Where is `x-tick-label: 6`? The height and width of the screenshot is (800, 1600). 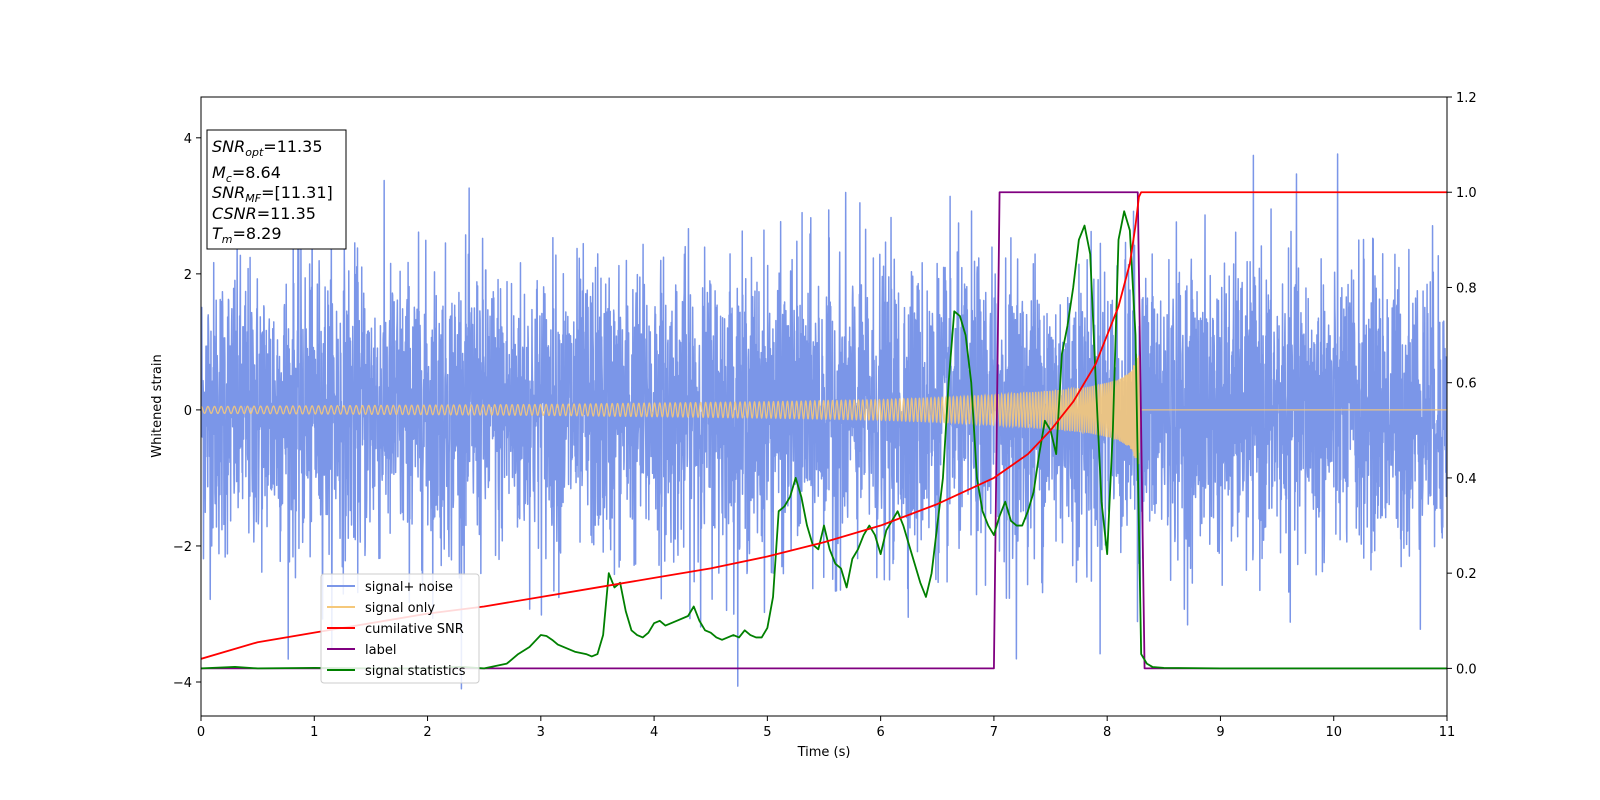
x-tick-label: 6 is located at coordinates (880, 732).